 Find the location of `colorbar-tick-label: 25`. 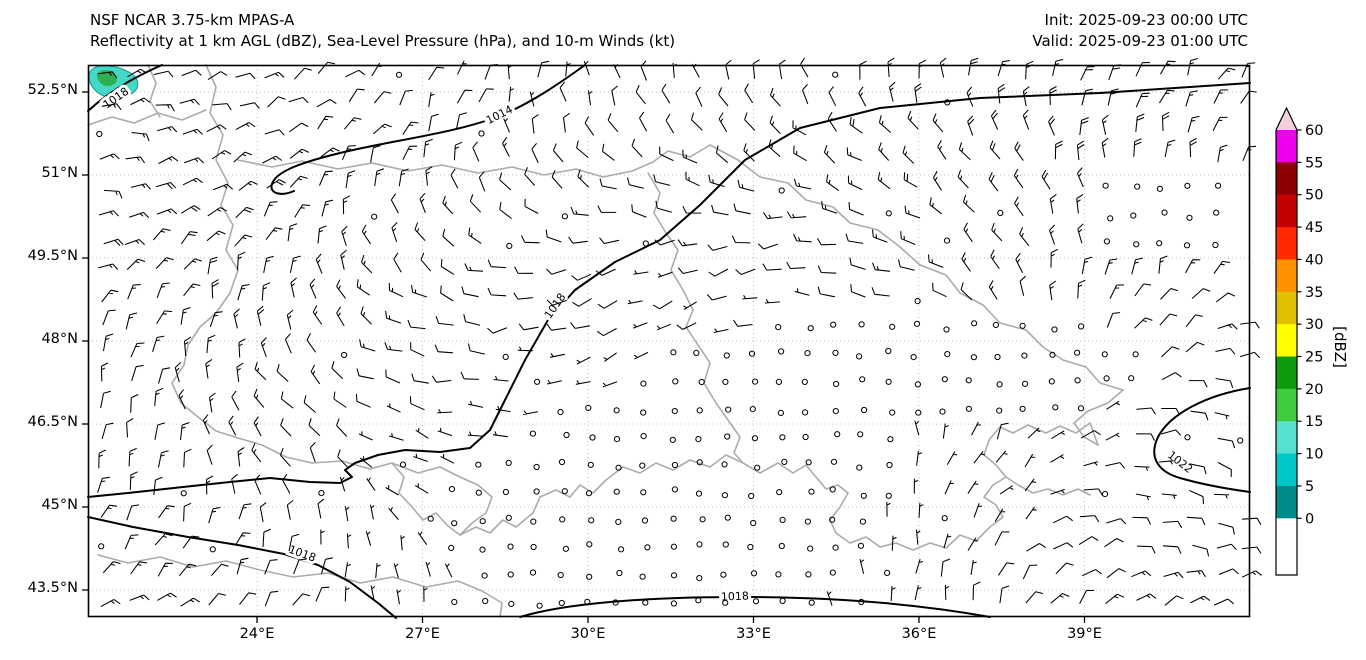

colorbar-tick-label: 25 is located at coordinates (1314, 358).